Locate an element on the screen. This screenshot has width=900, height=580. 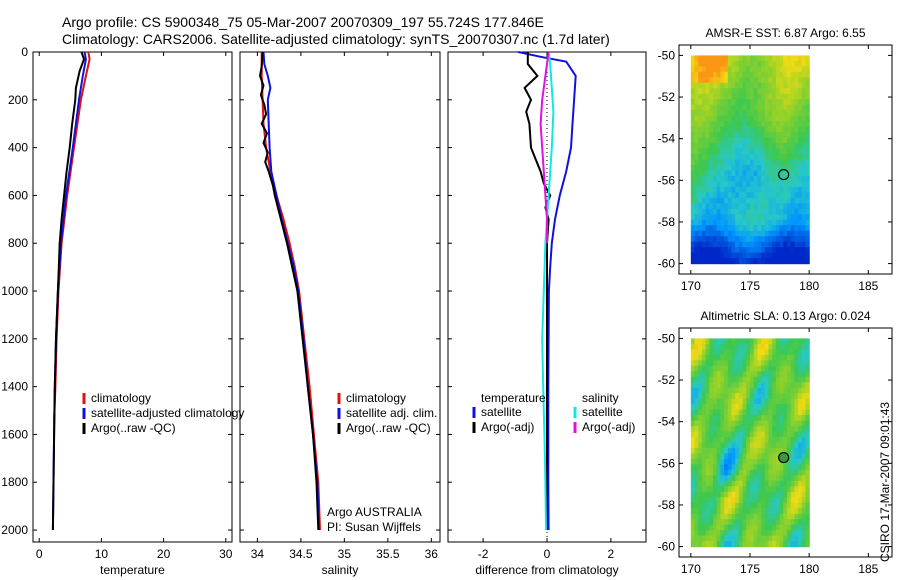
legend-entry: Argo(-adj) is located at coordinates (507, 427).